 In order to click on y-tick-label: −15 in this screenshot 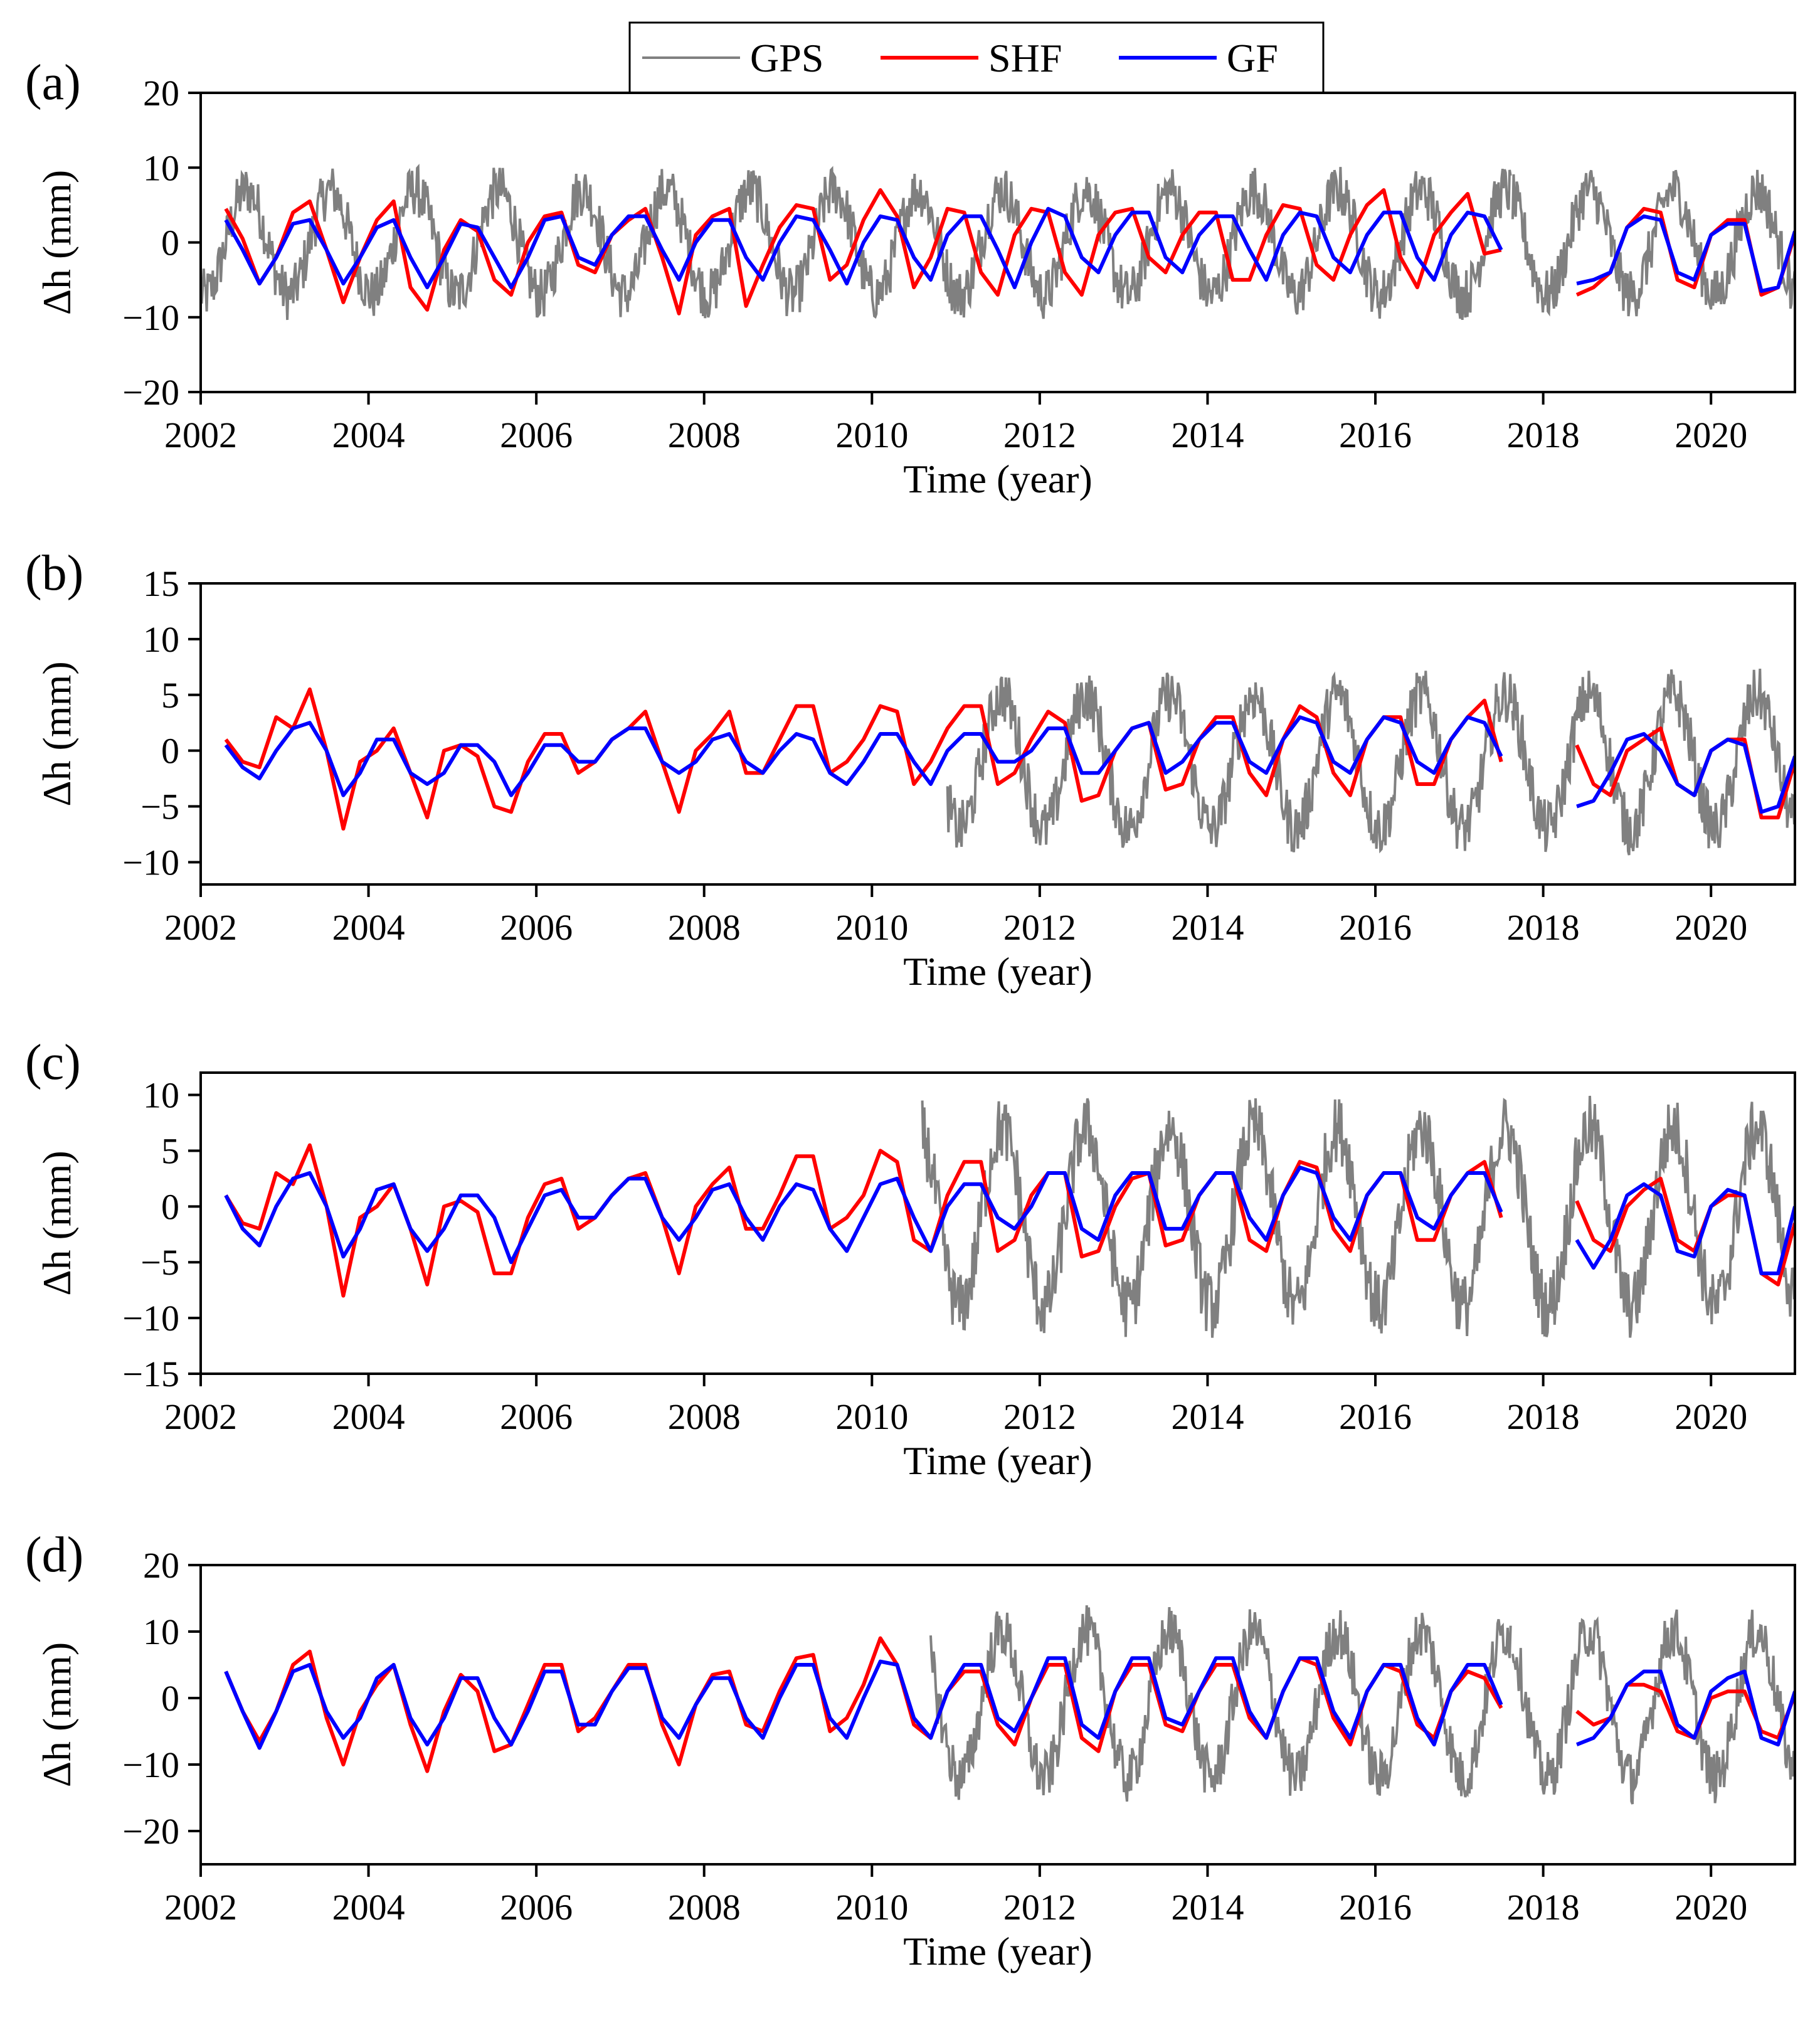, I will do `click(151, 1374)`.